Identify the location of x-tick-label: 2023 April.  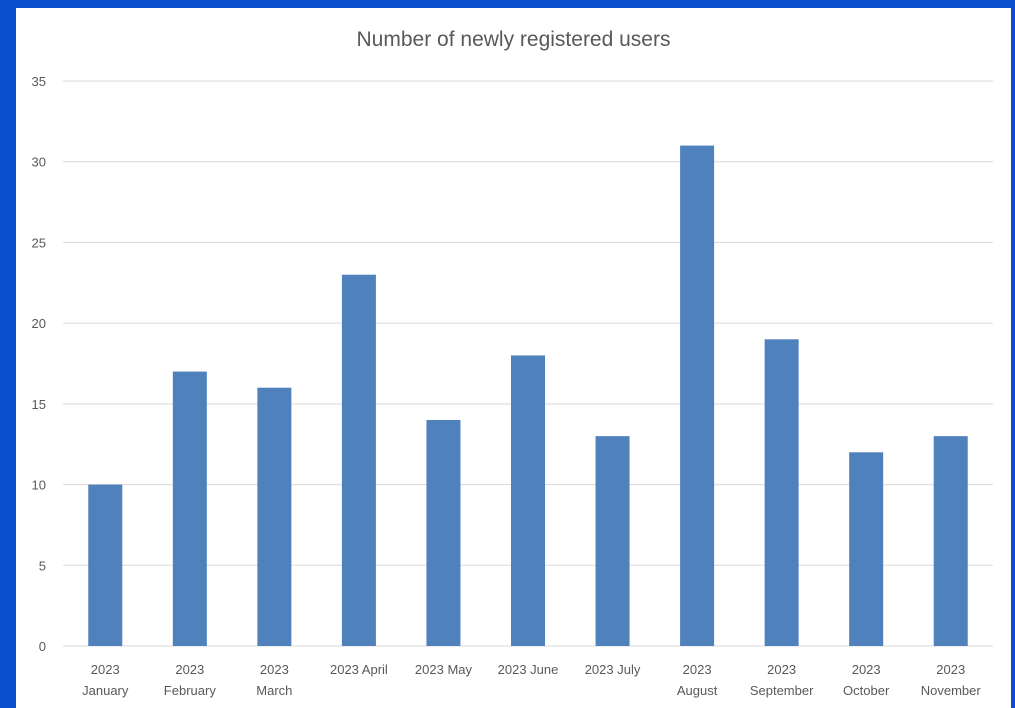
(359, 669).